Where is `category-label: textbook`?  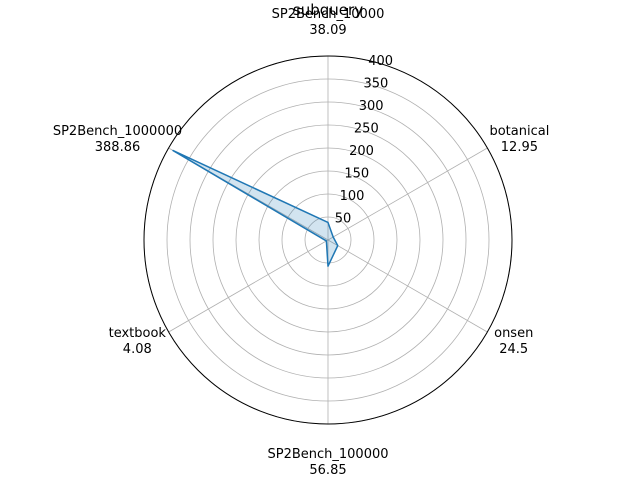
category-label: textbook is located at coordinates (138, 333).